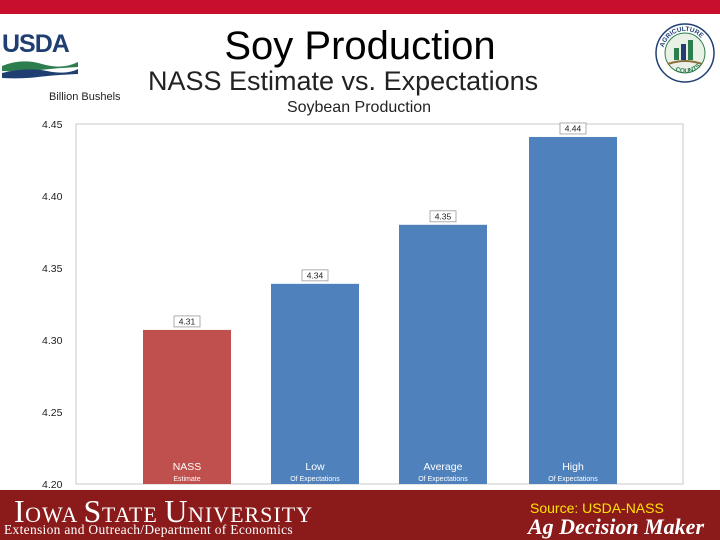  Describe the element at coordinates (85, 97) in the screenshot. I see `y-axis-unit-label: Billion Bushels` at that location.